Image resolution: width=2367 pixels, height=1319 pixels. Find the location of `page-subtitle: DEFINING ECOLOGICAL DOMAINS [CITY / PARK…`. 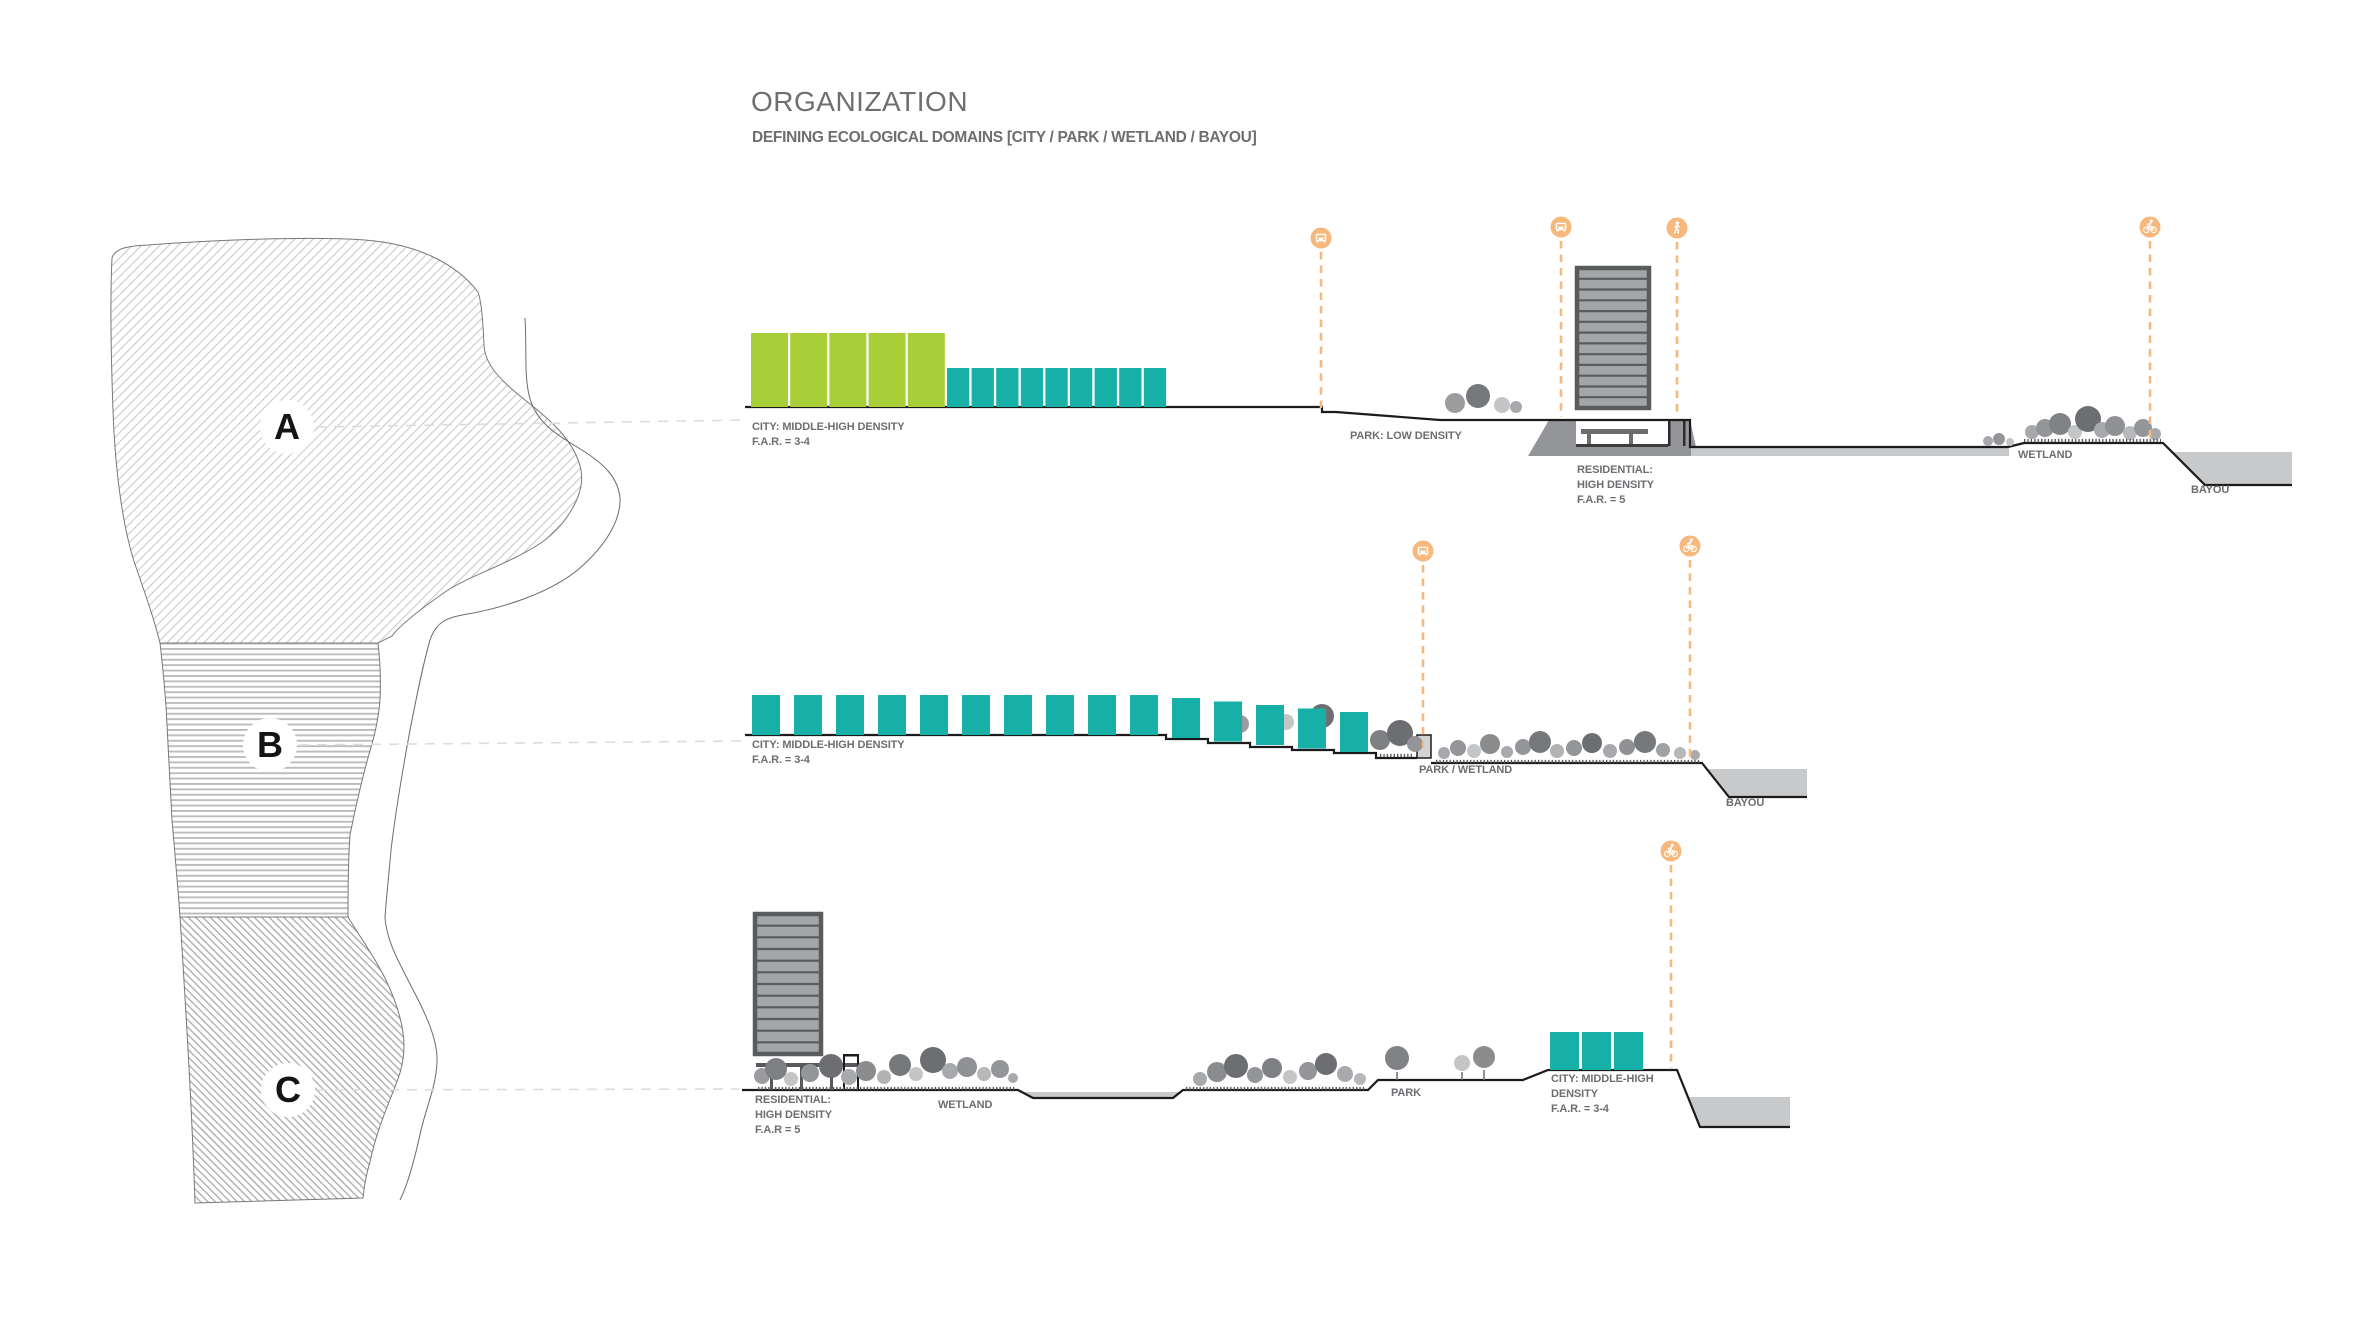

page-subtitle: DEFINING ECOLOGICAL DOMAINS [CITY / PARK… is located at coordinates (1004, 137).